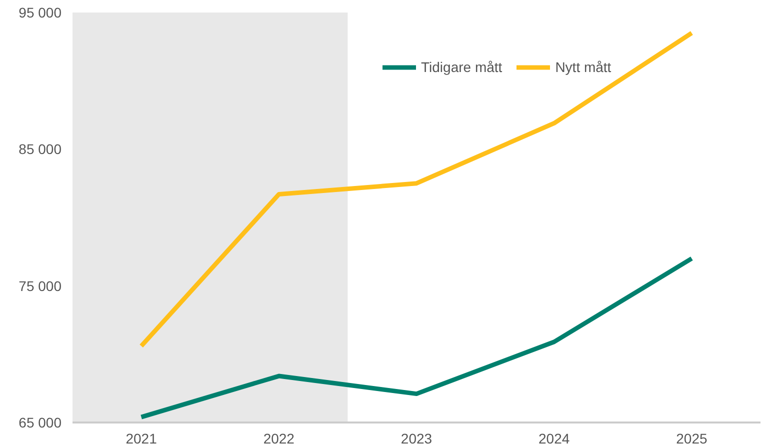  Describe the element at coordinates (142, 438) in the screenshot. I see `x-tick-label: 2021` at that location.